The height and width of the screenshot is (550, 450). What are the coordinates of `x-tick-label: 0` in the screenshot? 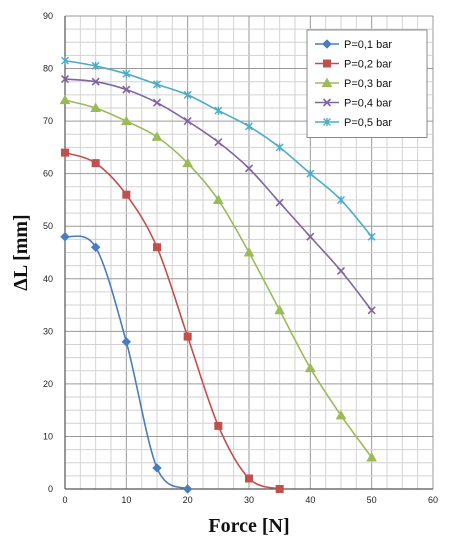 It's located at (64, 500).